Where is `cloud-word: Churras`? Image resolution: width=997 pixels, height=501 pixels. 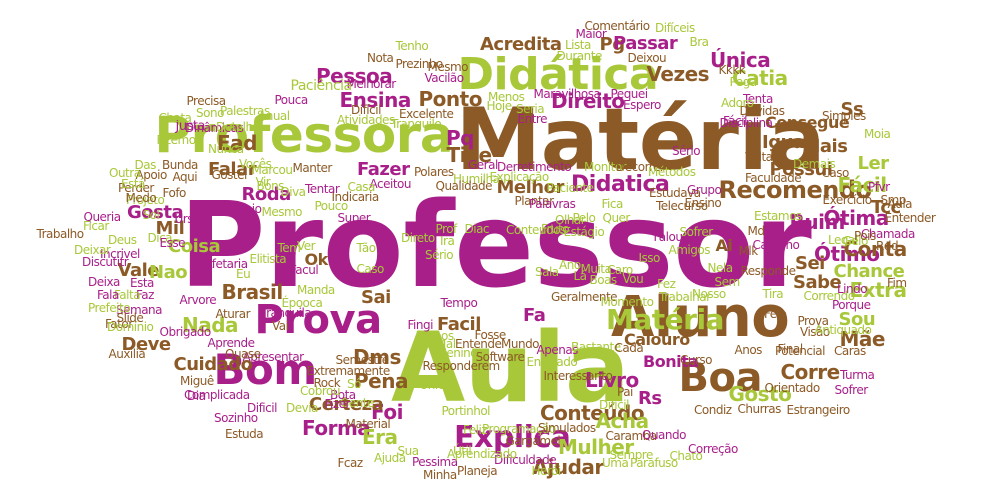 cloud-word: Churras is located at coordinates (759, 409).